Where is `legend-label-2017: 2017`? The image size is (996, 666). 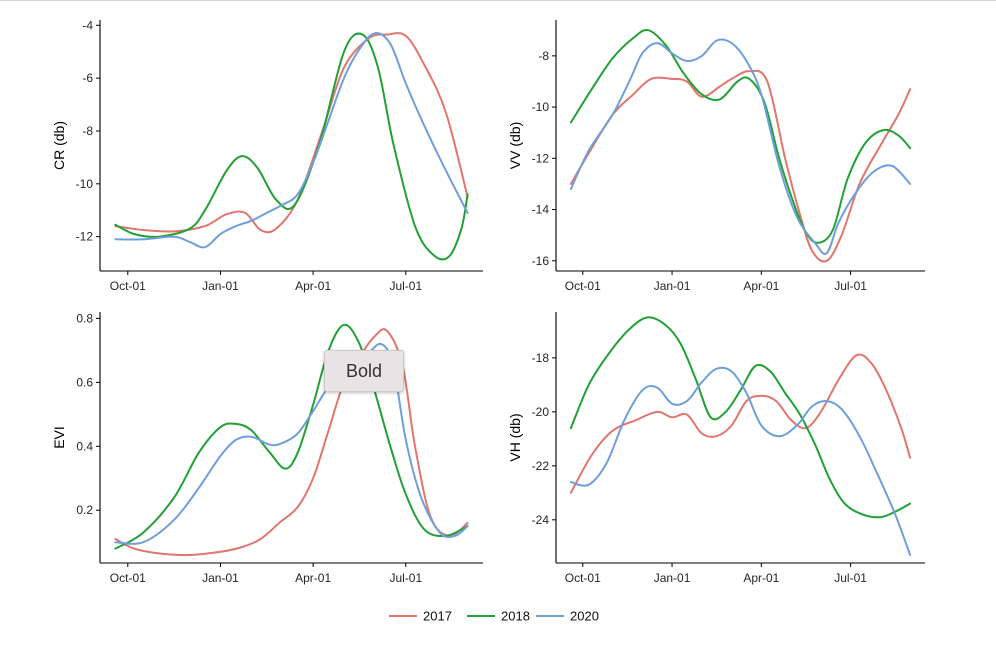
legend-label-2017: 2017 is located at coordinates (437, 616).